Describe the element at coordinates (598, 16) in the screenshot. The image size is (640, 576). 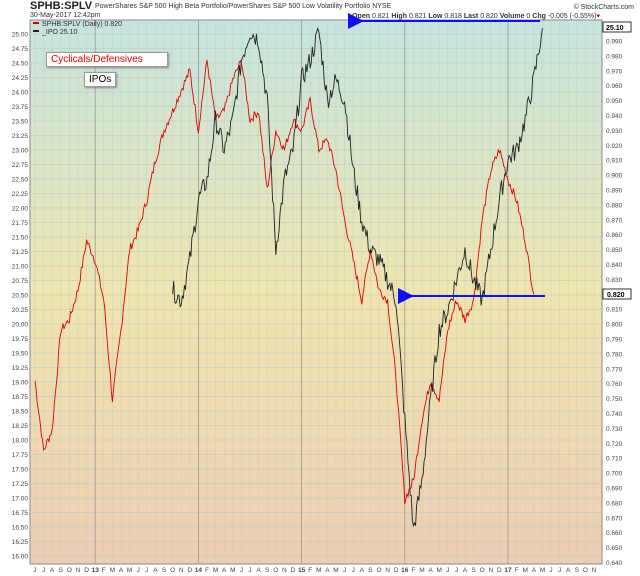
I see `down-arrow-icon: ▾` at that location.